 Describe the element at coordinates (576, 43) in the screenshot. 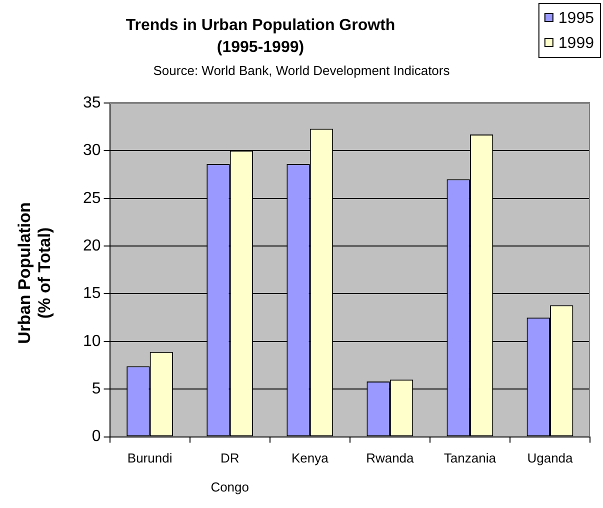

I see `legend-label: 1999` at that location.